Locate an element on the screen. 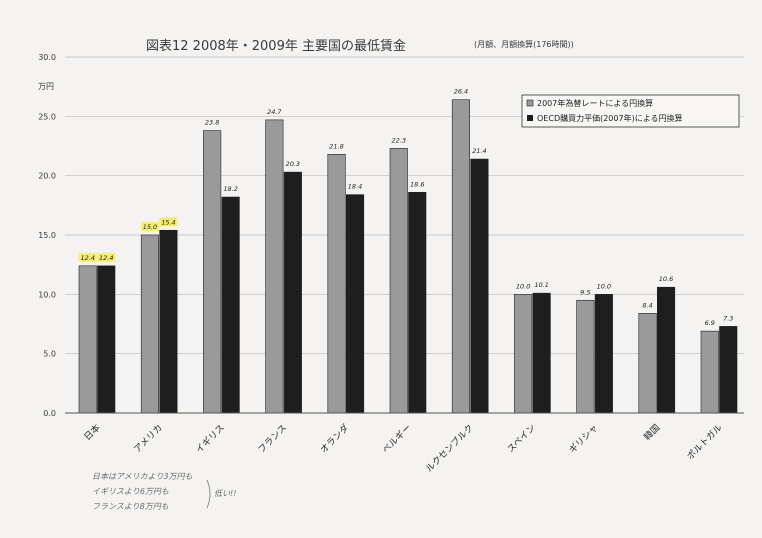 The image size is (762, 538). value-label: 15.4 is located at coordinates (168, 222).